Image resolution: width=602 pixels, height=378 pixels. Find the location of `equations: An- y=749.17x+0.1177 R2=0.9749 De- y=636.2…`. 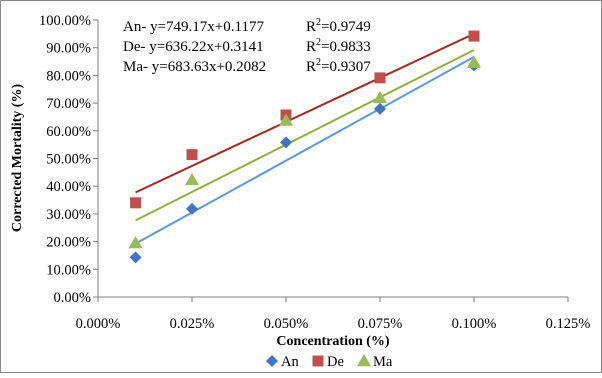

equations: An- y=749.17x+0.1177 R2=0.9749 De- y=636.2… is located at coordinates (247, 46).